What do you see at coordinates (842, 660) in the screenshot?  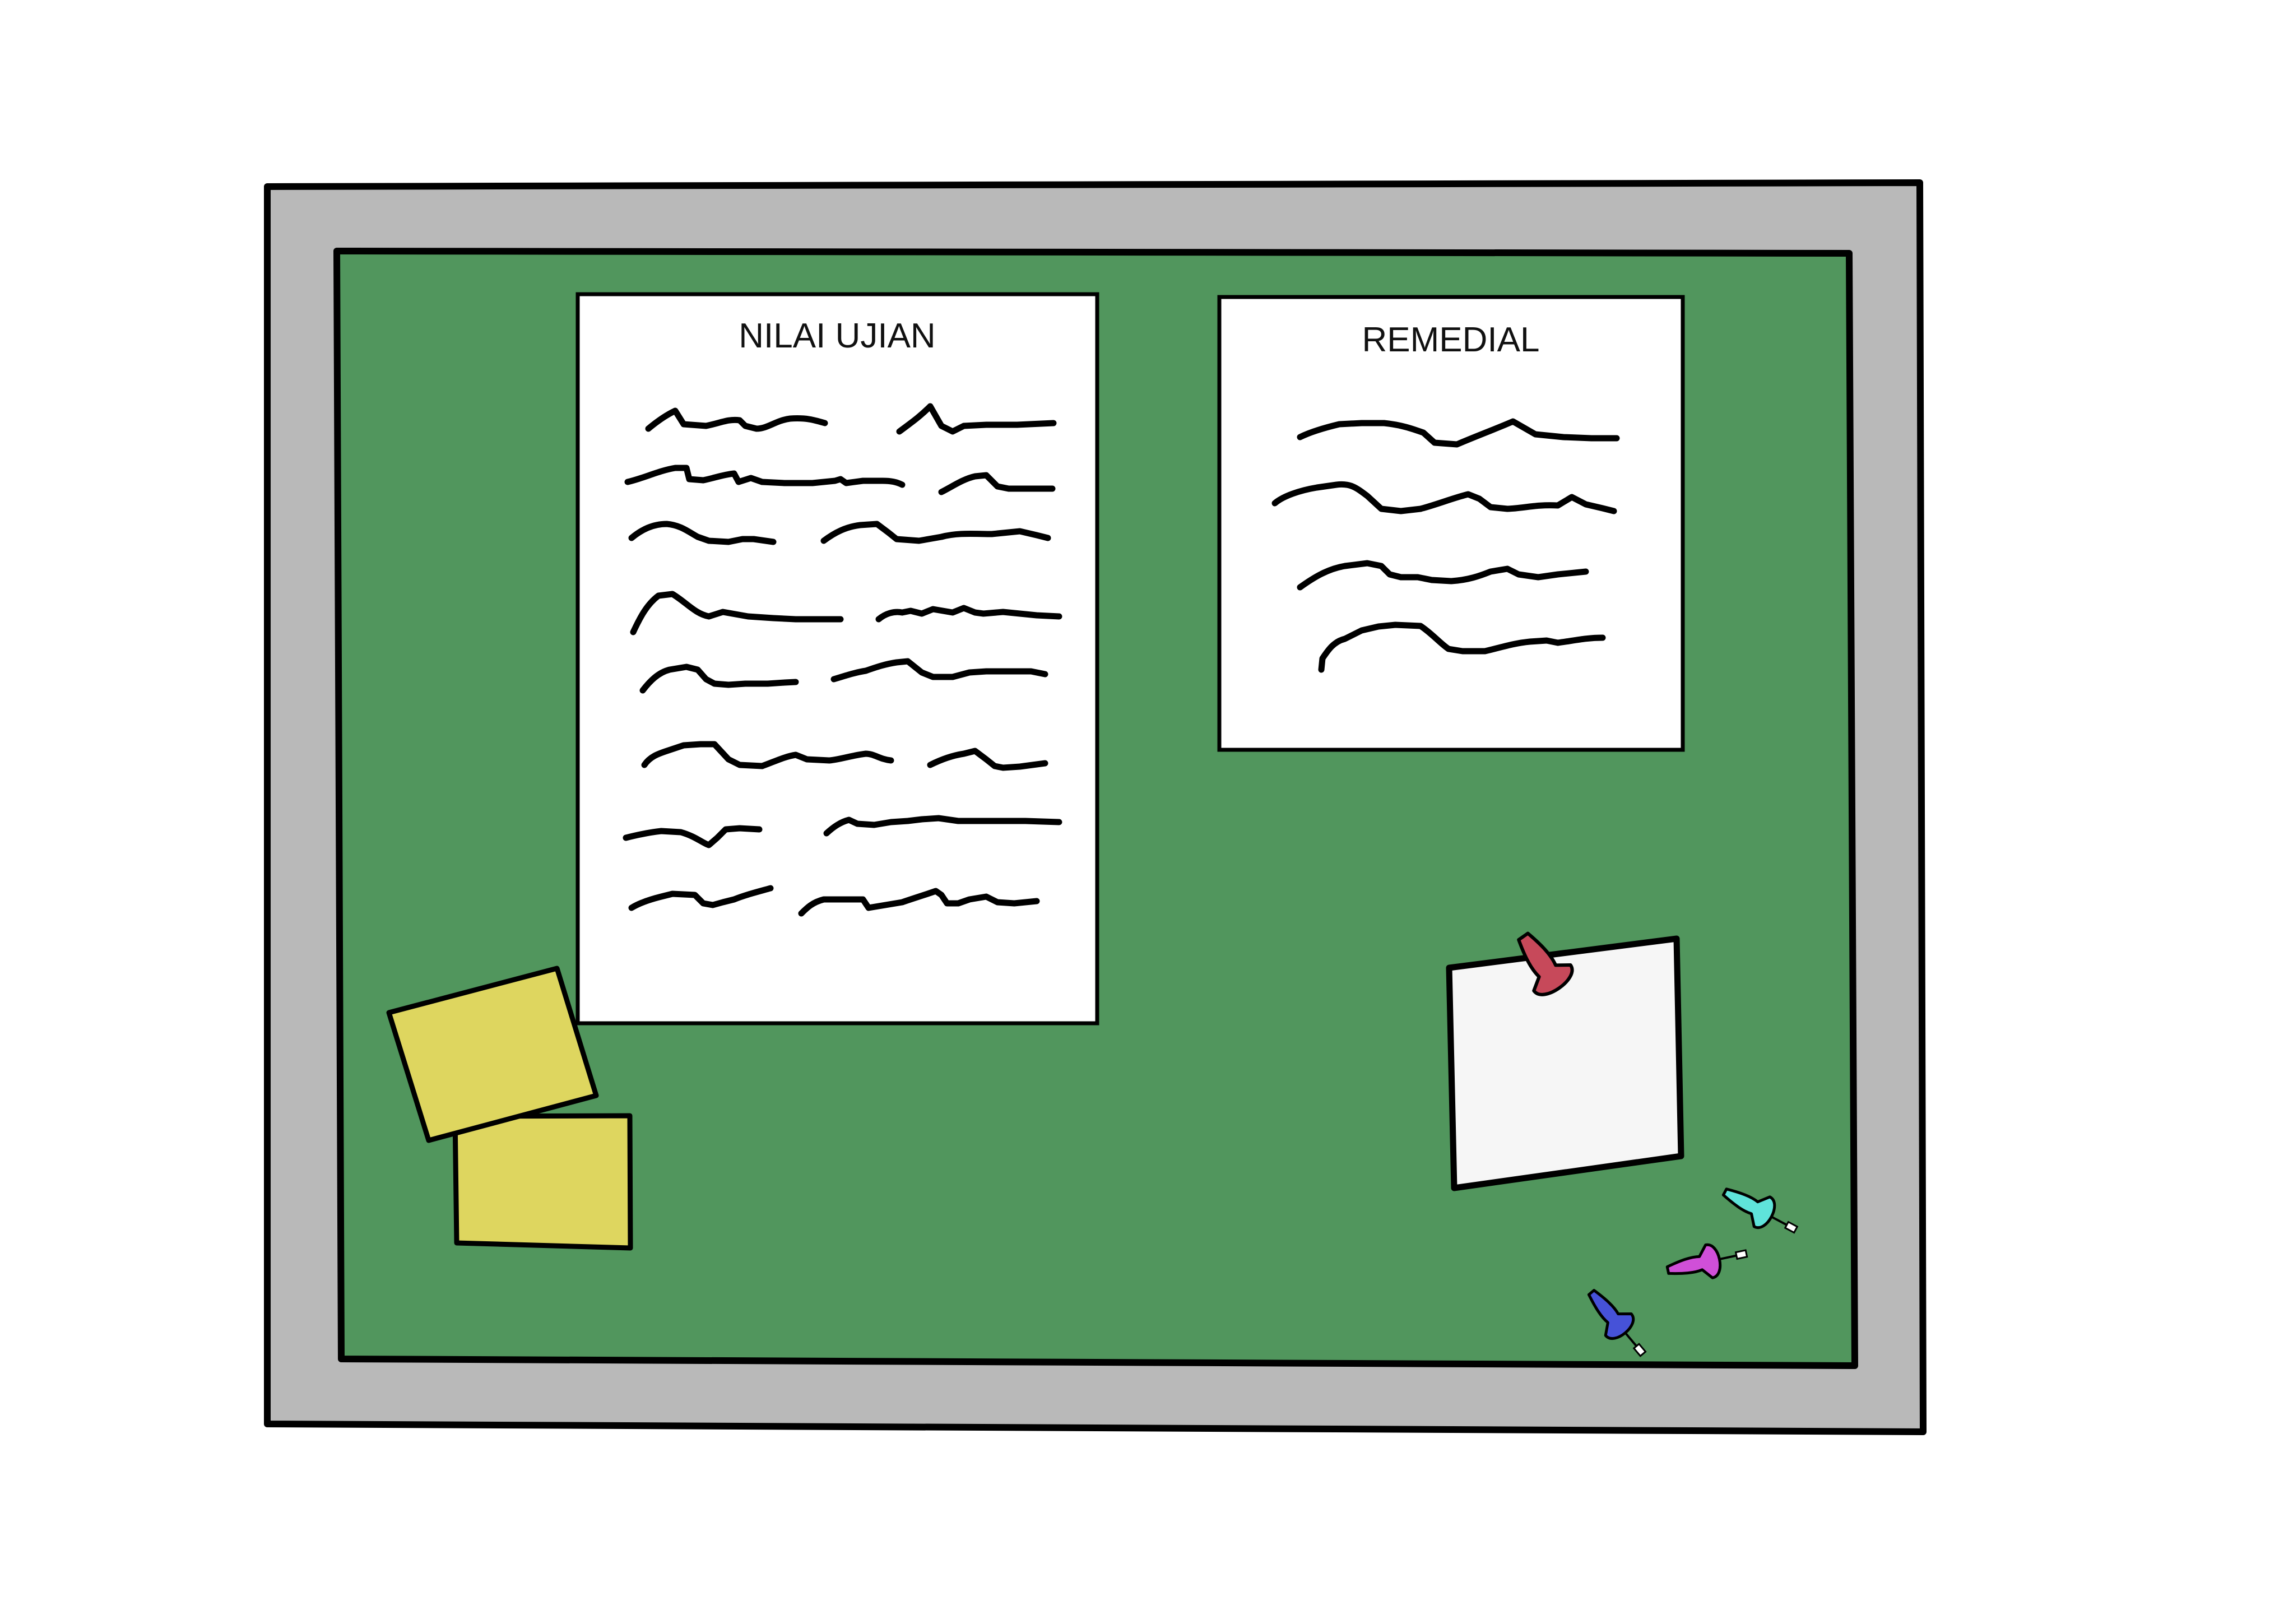 I see `exam-scores-scribbles` at bounding box center [842, 660].